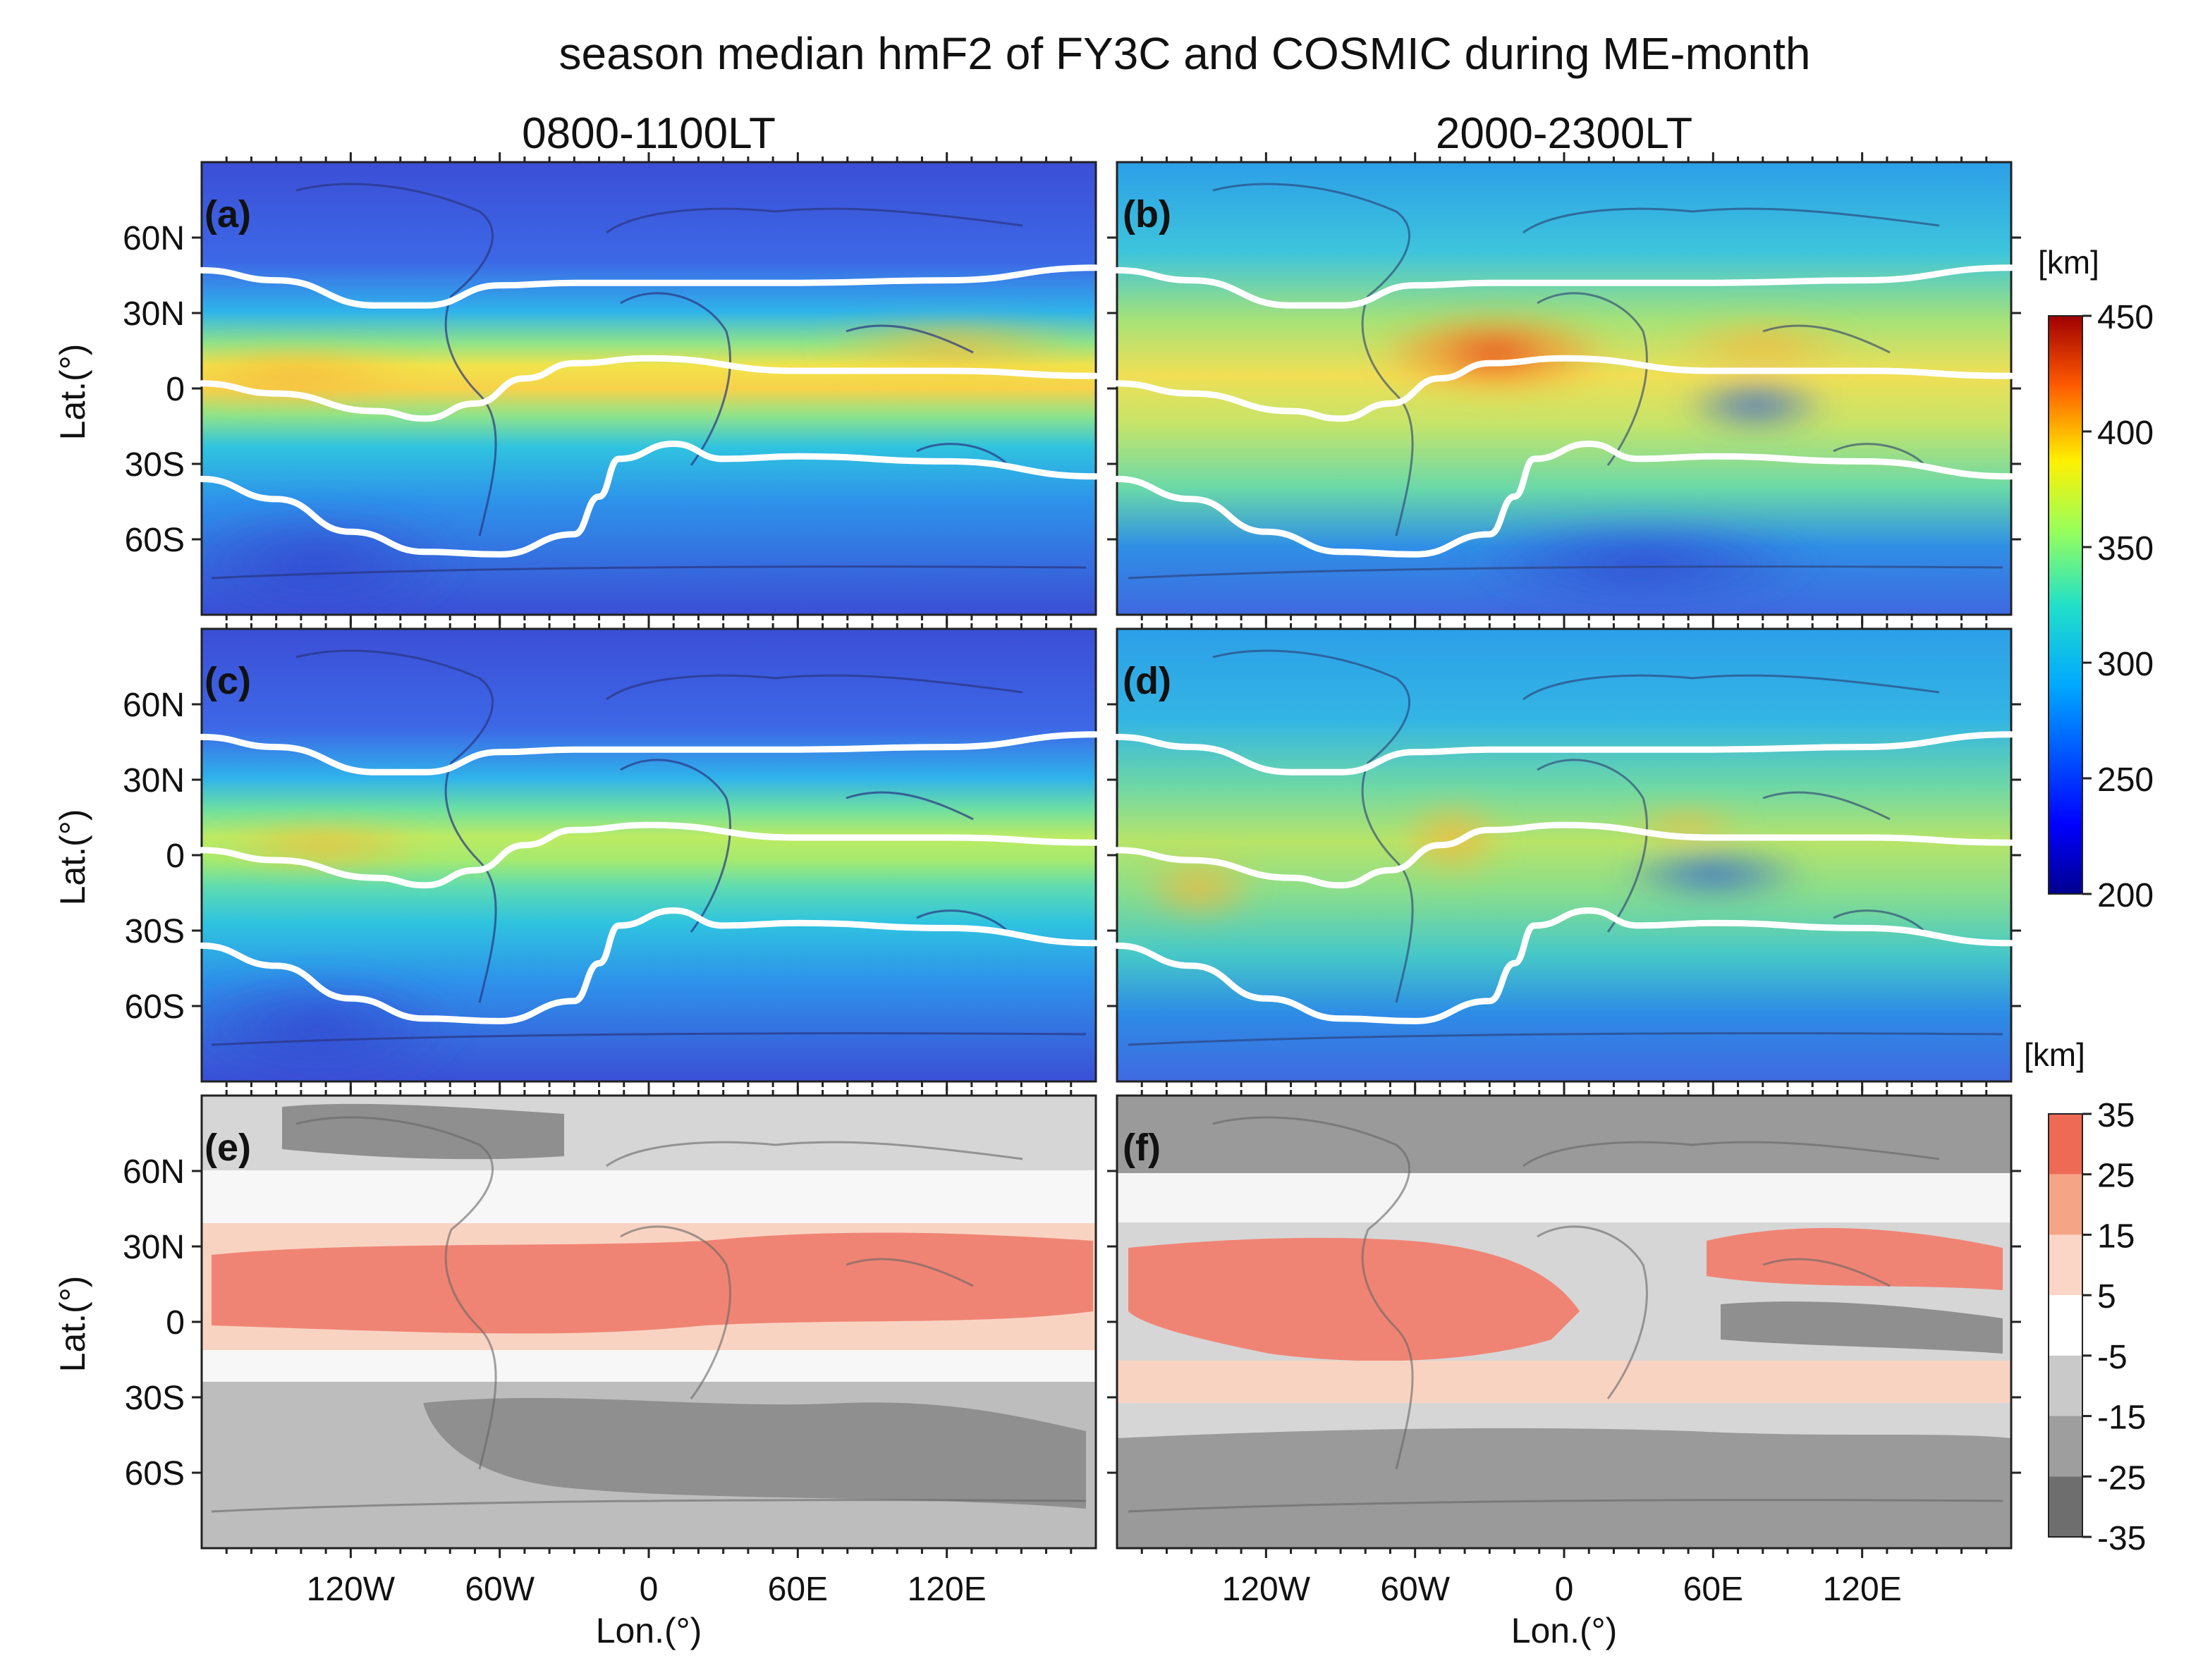  I want to click on panel-a-warm-band-west, so click(312, 374).